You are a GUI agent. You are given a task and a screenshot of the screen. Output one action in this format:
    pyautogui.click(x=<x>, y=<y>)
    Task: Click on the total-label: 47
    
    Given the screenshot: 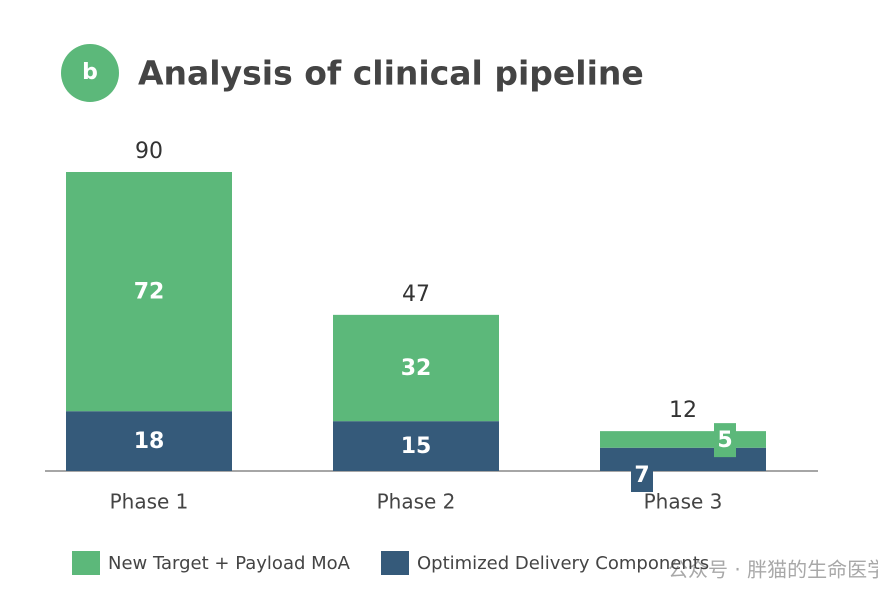 What is the action you would take?
    pyautogui.click(x=416, y=294)
    